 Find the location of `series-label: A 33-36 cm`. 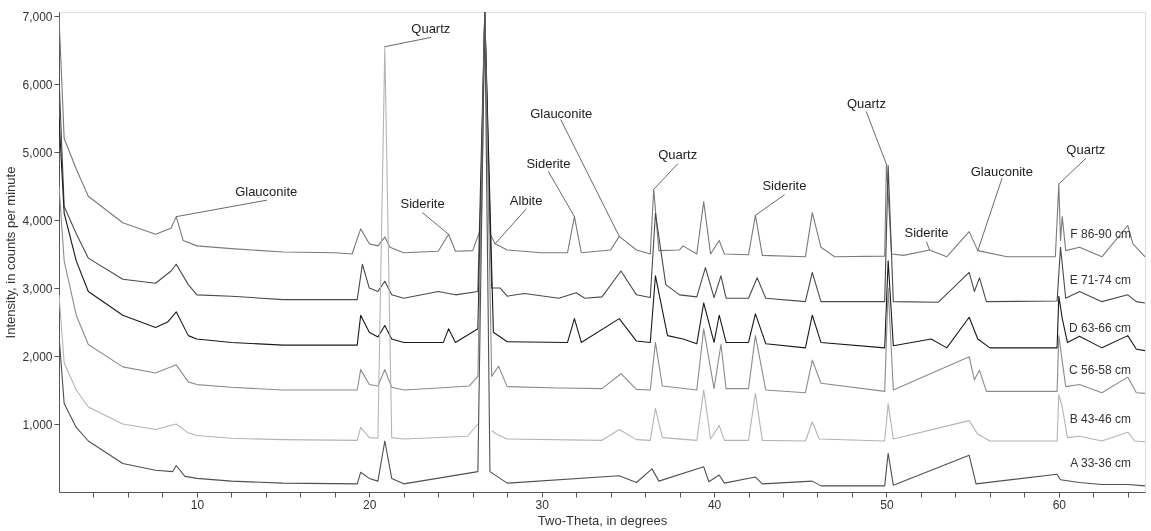

series-label: A 33-36 cm is located at coordinates (1100, 462).